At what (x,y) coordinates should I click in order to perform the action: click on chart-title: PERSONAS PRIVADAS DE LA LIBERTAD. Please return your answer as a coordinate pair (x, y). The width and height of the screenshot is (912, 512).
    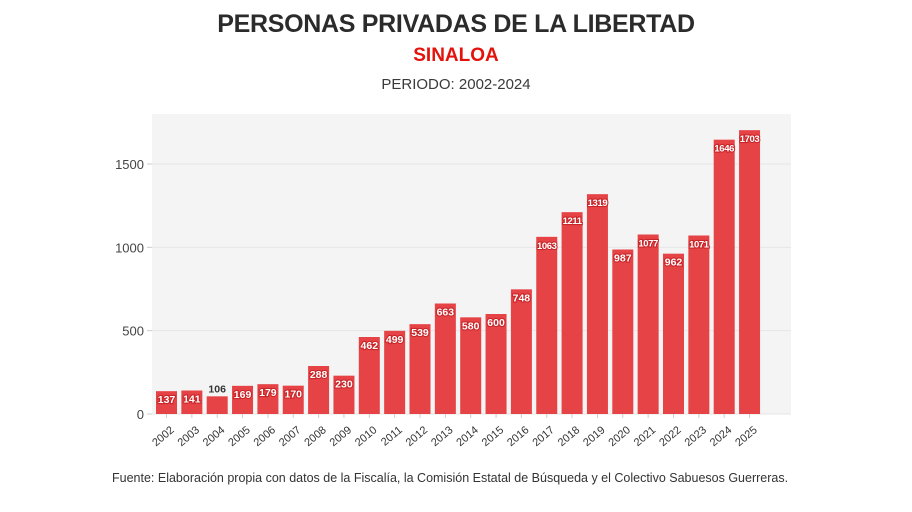
    Looking at the image, I should click on (456, 24).